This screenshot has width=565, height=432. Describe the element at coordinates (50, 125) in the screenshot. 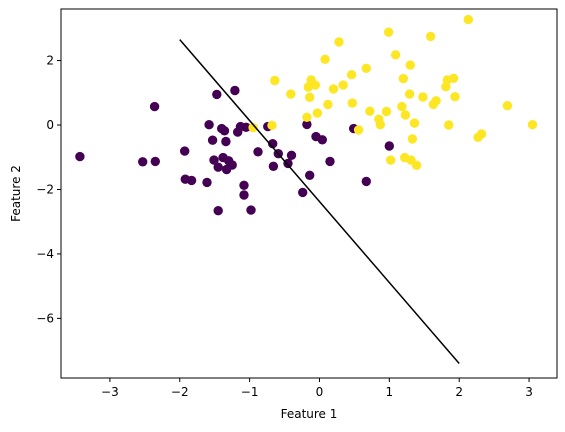

I see `y-tick-label: 0` at that location.